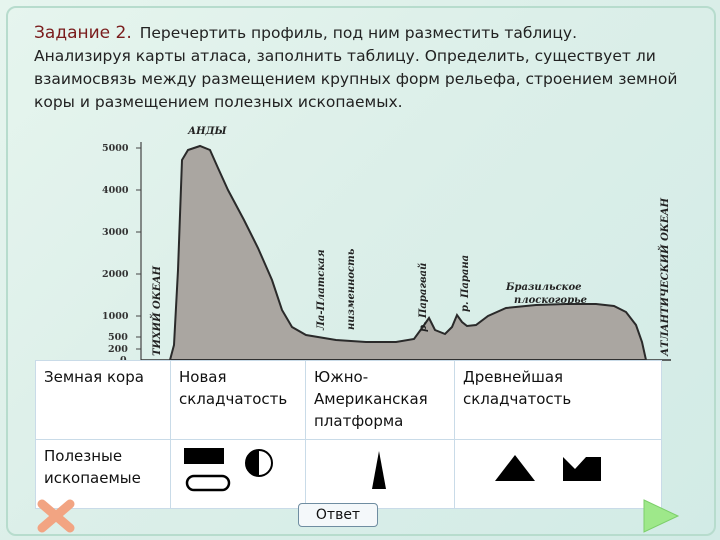 Image resolution: width=720 pixels, height=540 pixels. What do you see at coordinates (207, 131) in the screenshot?
I see `label-andes: АНДЫ` at bounding box center [207, 131].